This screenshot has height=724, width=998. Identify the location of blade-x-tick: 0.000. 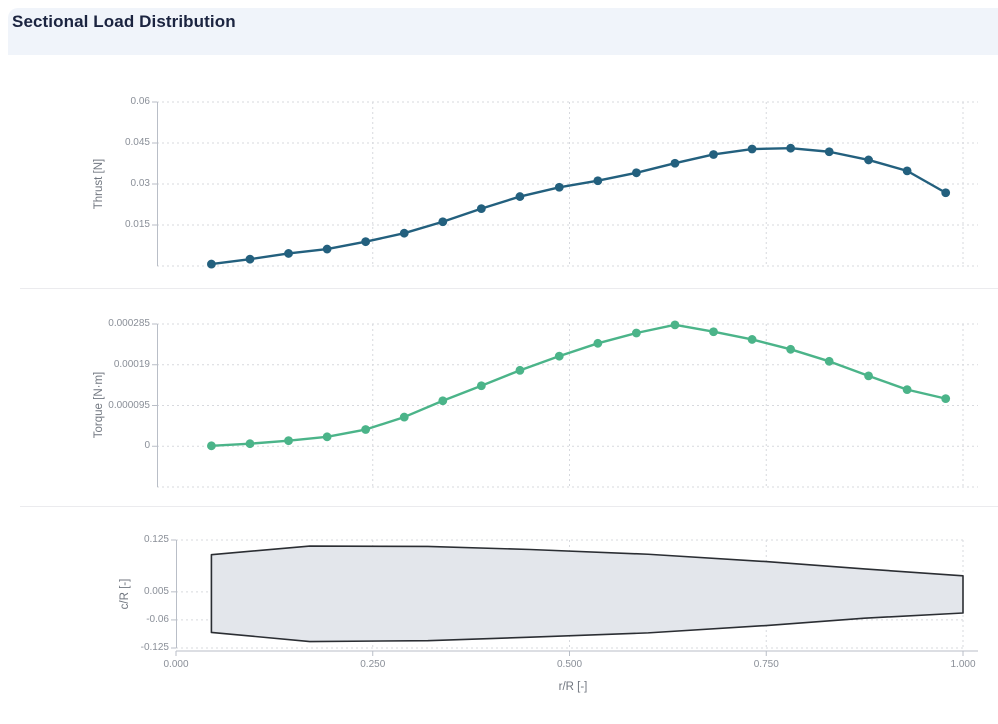
(176, 664).